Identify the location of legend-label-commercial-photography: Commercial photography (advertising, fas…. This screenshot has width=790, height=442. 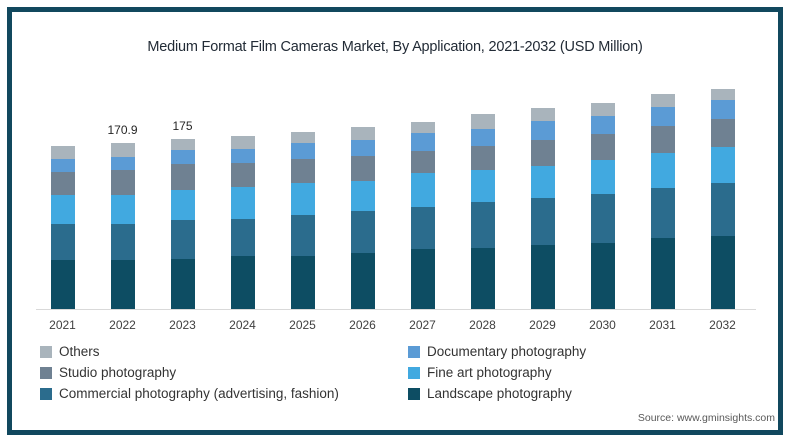
(199, 393).